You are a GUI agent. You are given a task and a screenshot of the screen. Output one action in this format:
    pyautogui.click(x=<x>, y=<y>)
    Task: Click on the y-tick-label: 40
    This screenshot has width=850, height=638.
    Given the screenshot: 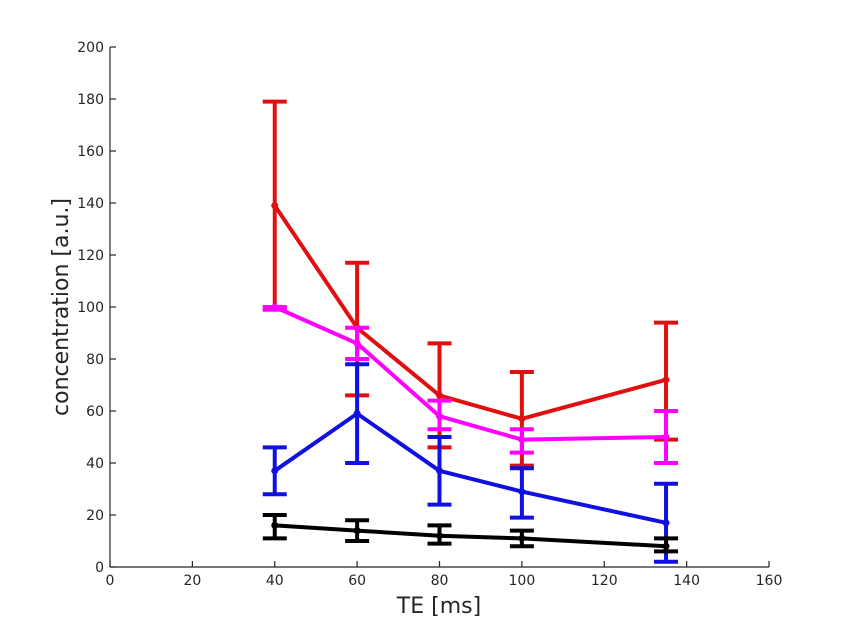 What is the action you would take?
    pyautogui.click(x=95, y=464)
    